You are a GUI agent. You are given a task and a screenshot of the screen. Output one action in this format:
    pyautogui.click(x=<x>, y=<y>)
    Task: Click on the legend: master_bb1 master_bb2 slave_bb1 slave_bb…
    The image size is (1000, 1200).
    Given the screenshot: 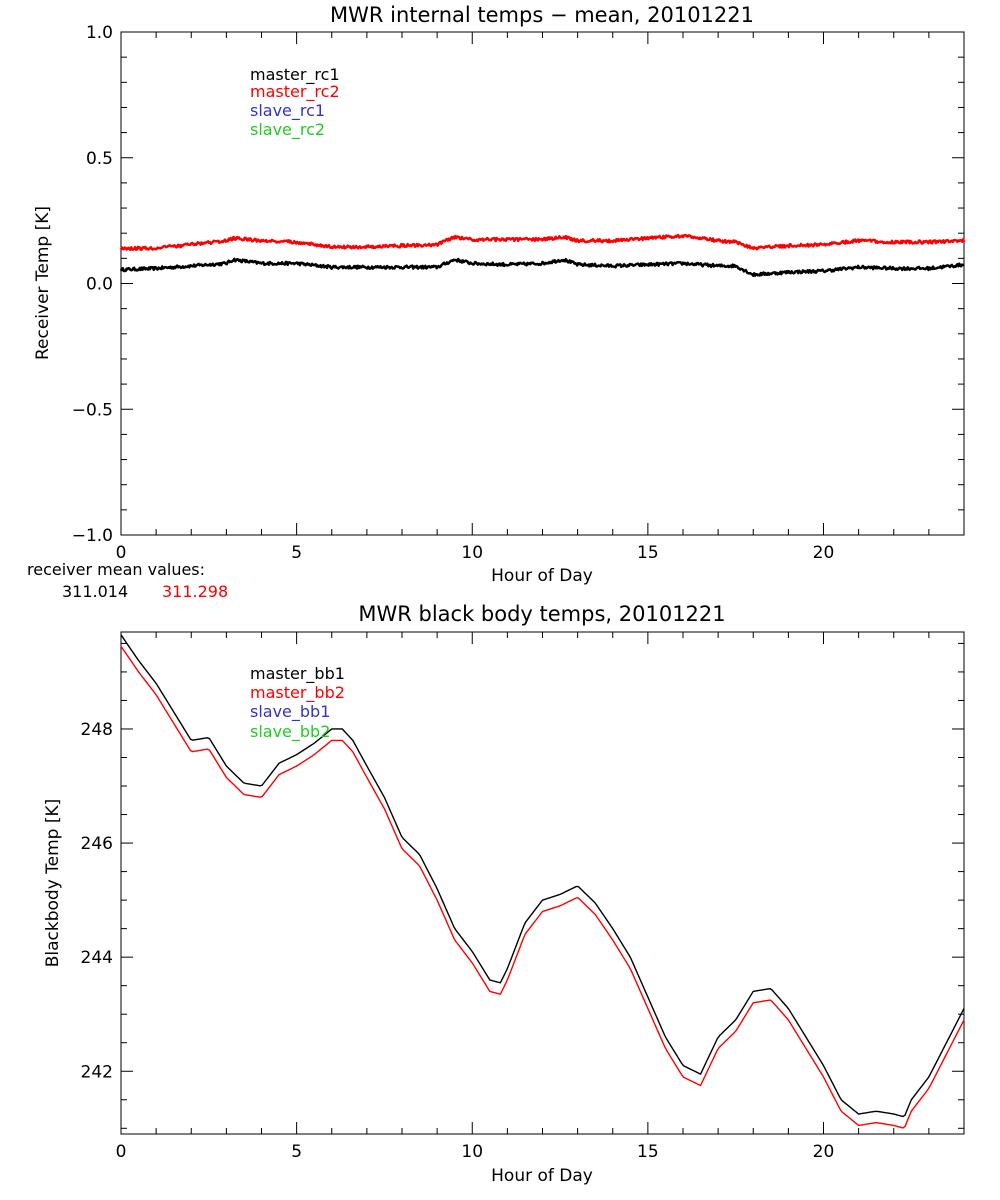 What is the action you would take?
    pyautogui.click(x=297, y=703)
    